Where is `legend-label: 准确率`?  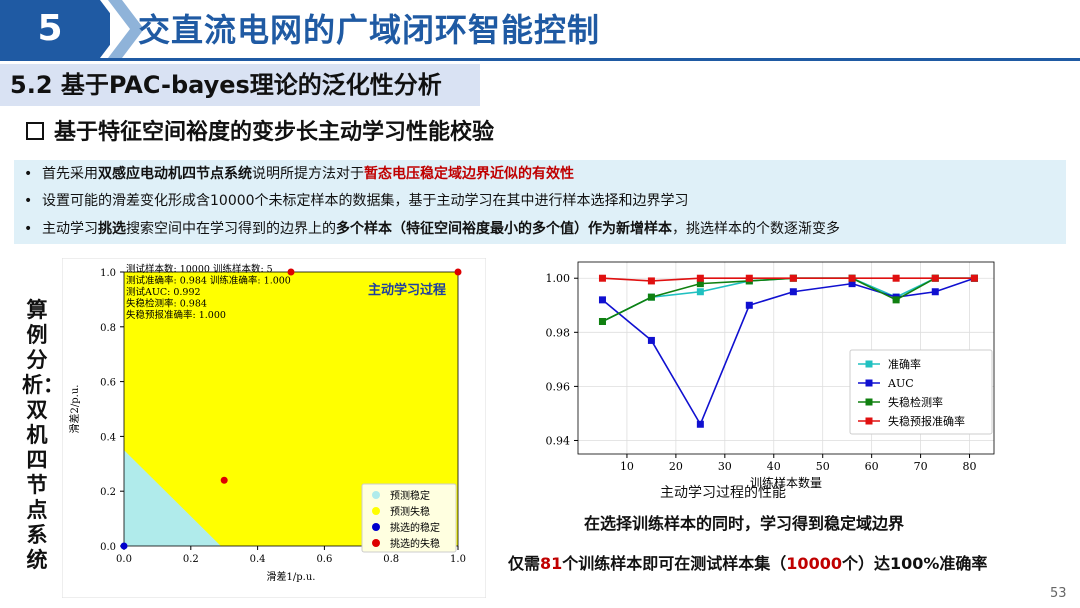
legend-label: 准确率 is located at coordinates (904, 364).